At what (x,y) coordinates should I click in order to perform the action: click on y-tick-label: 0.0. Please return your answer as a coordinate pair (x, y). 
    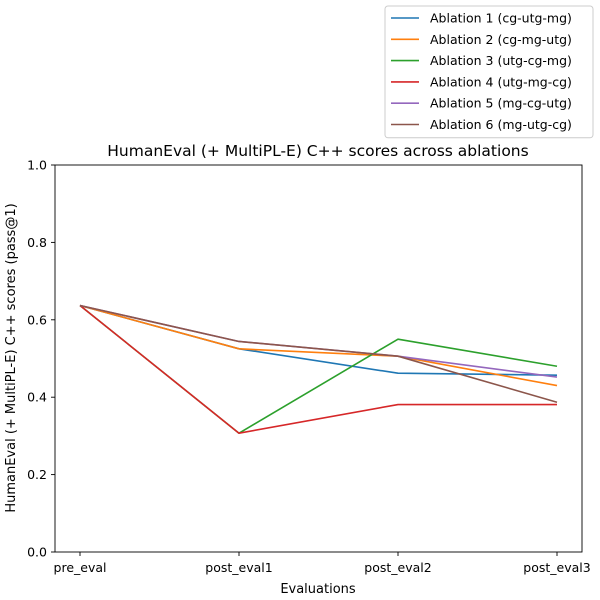
    Looking at the image, I should click on (37, 552).